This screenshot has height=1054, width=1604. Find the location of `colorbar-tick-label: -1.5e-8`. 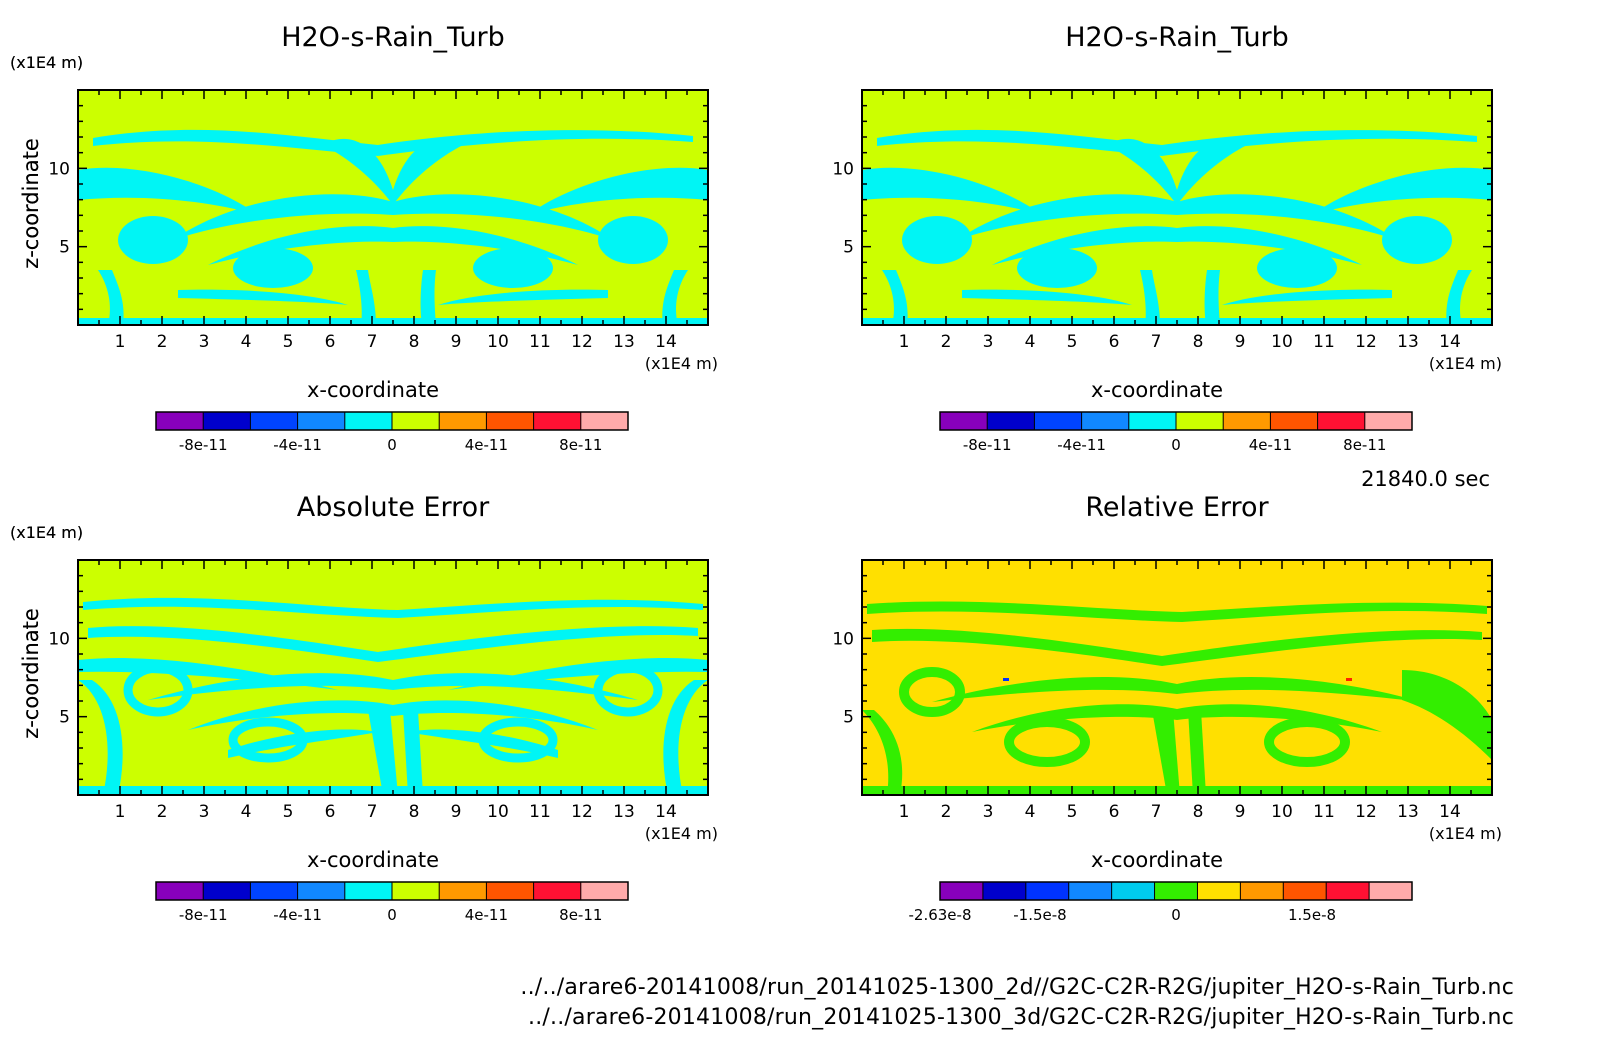

colorbar-tick-label: -1.5e-8 is located at coordinates (1039, 915).